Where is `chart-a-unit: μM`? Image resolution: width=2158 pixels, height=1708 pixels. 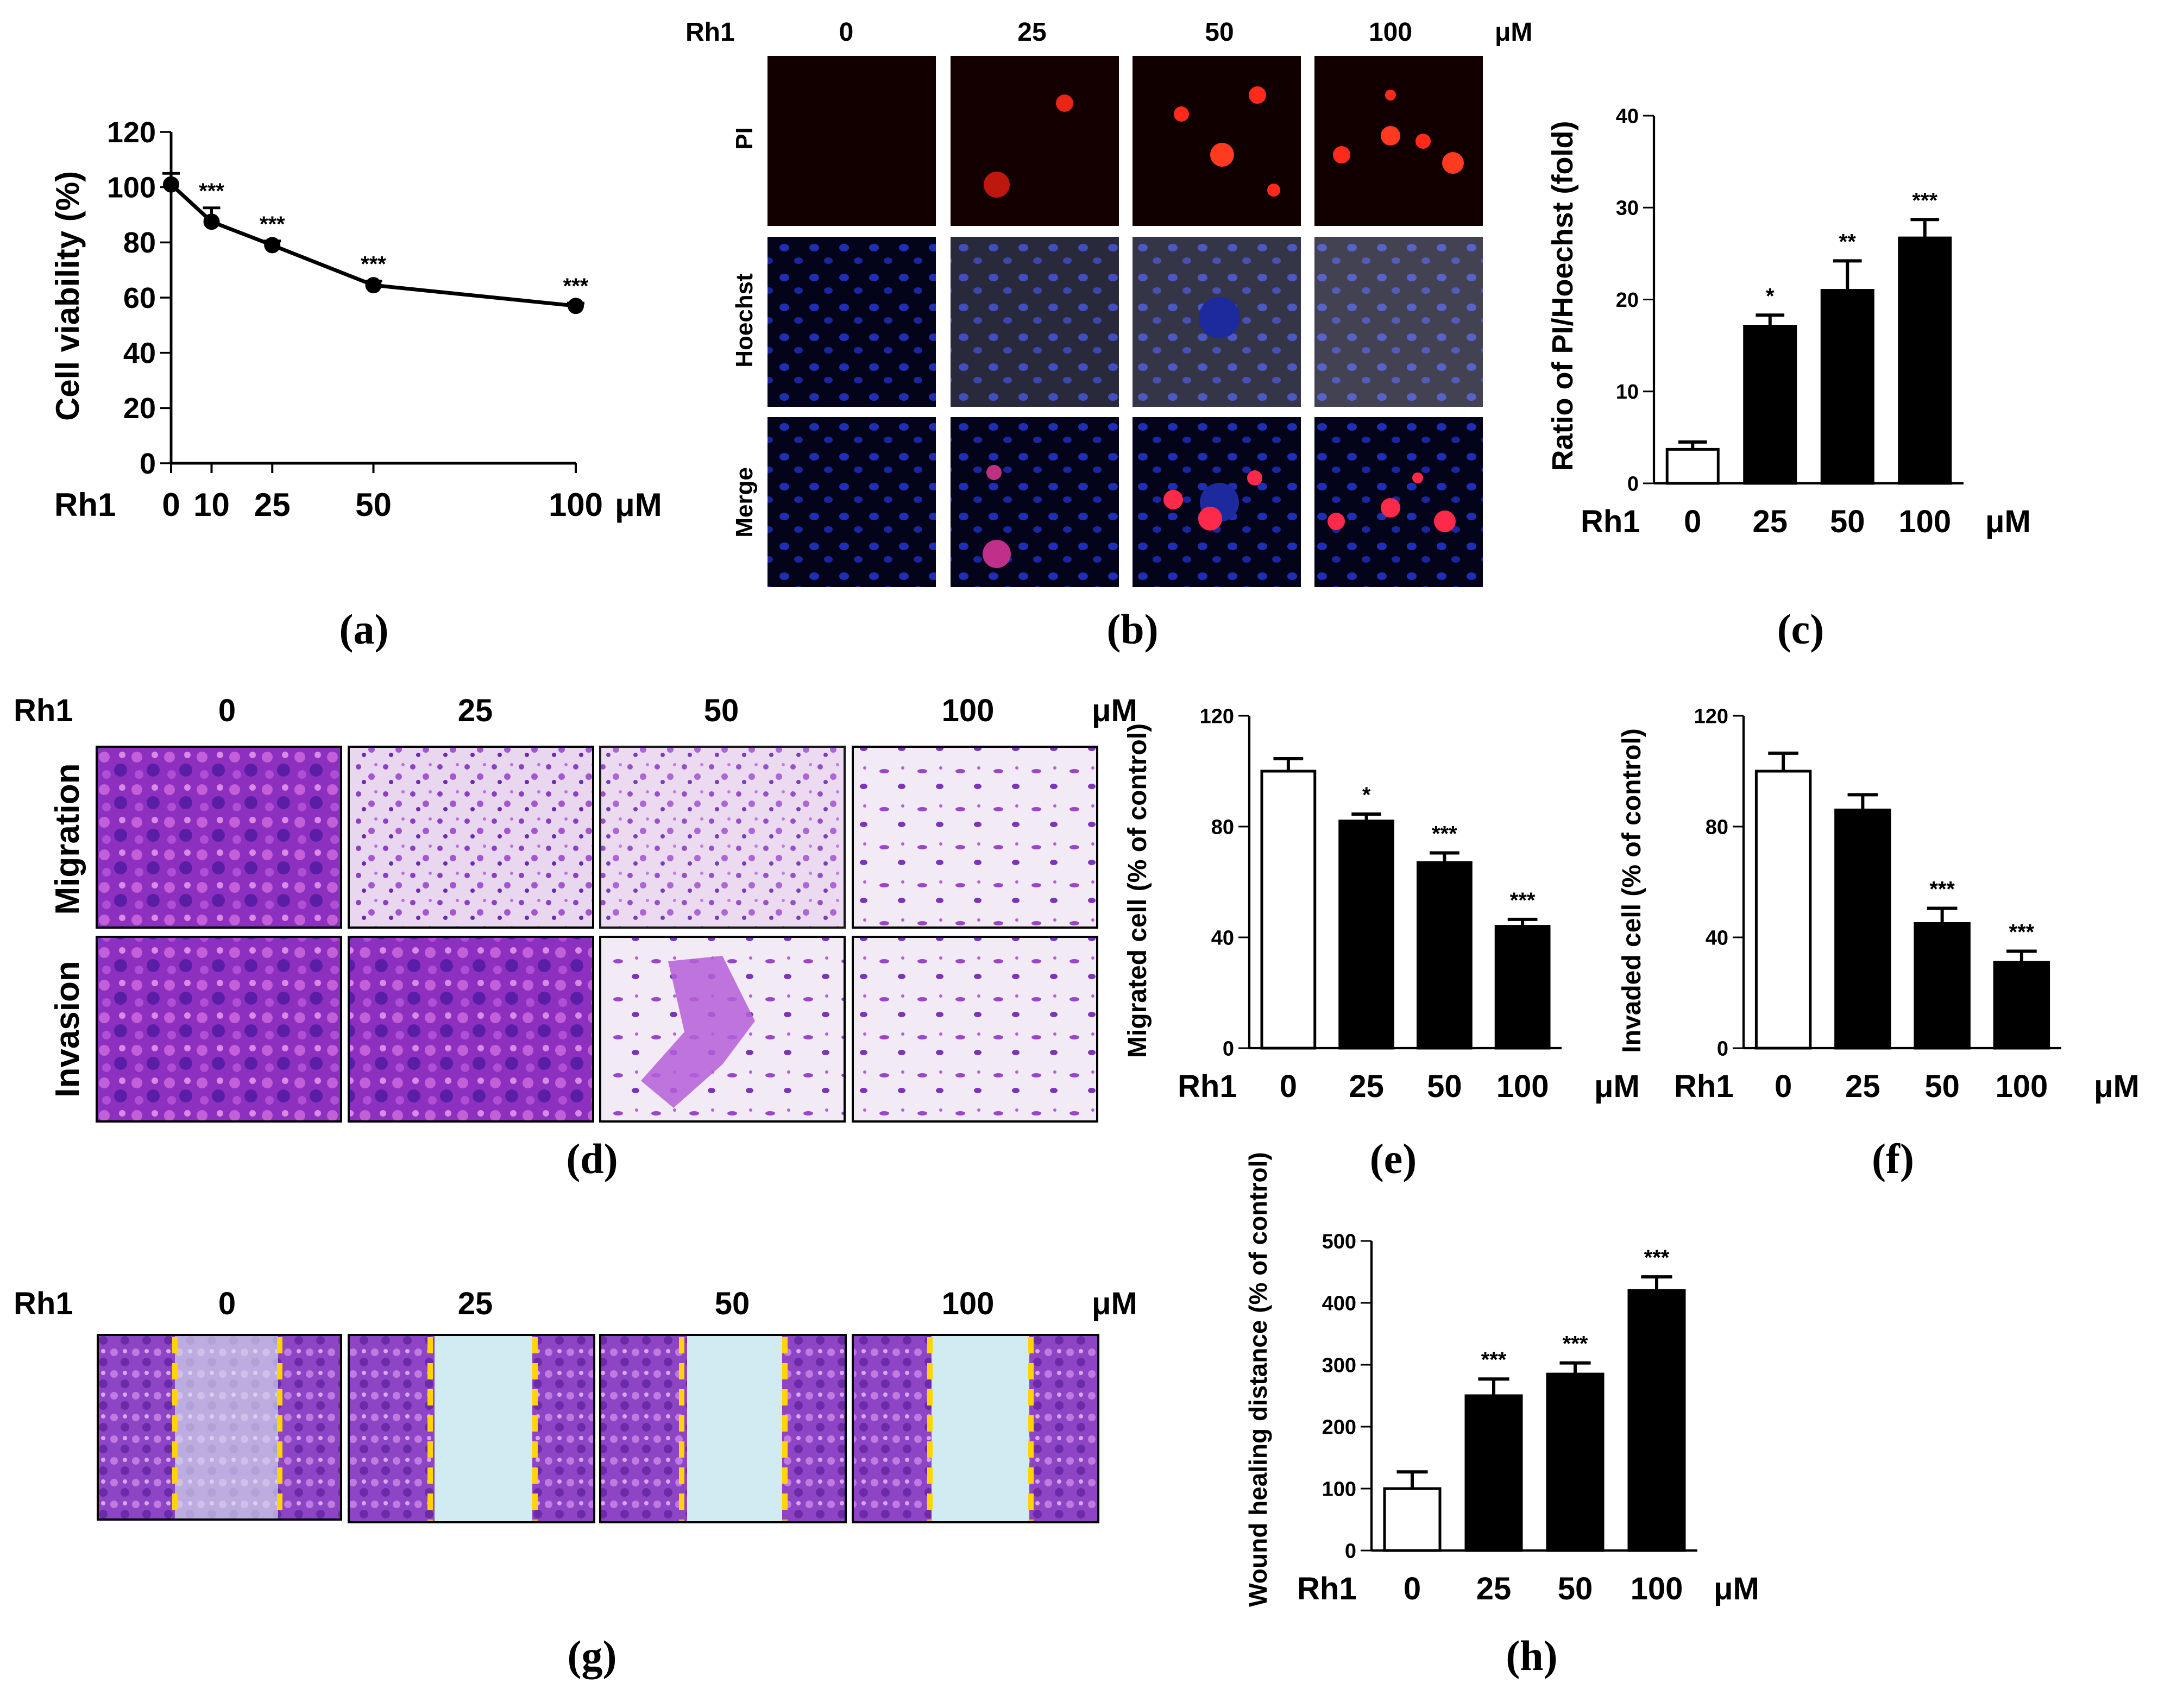
chart-a-unit: μM is located at coordinates (638, 505).